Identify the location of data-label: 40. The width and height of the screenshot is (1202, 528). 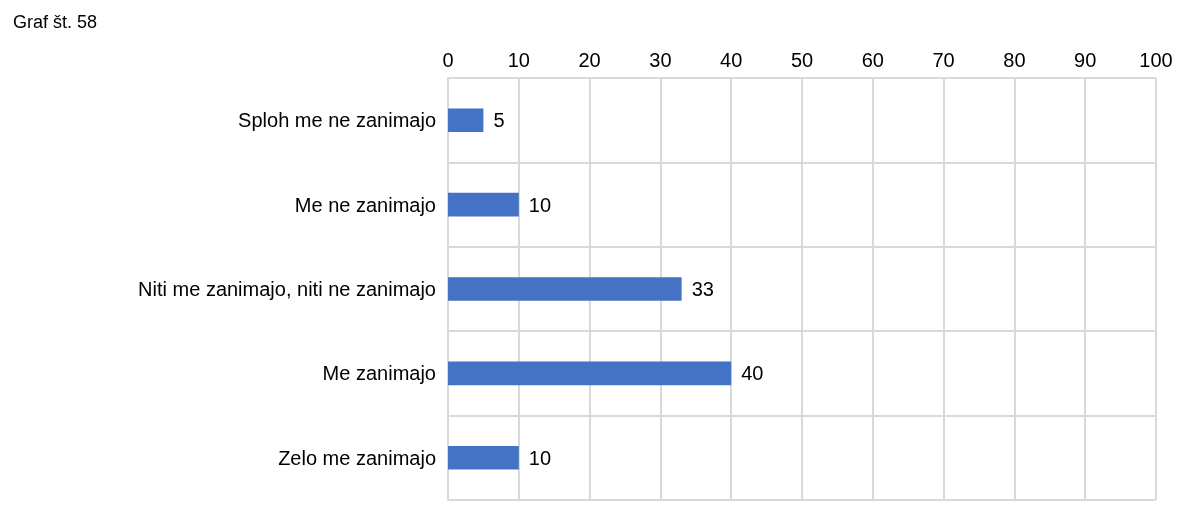
(752, 373).